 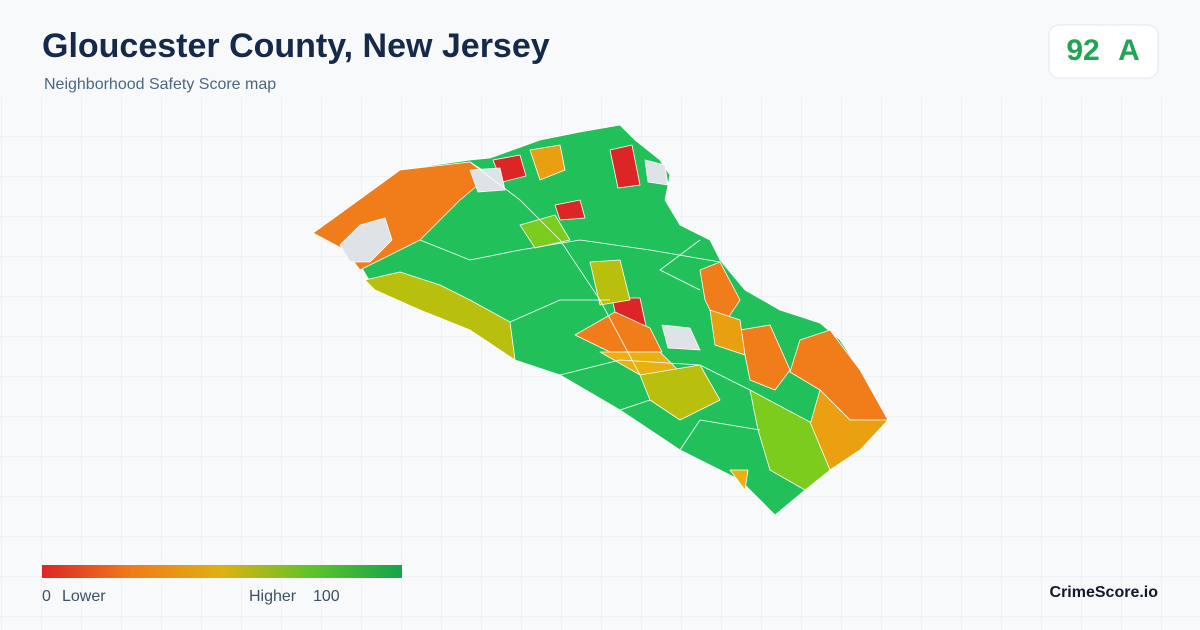 I want to click on score-grade: A, so click(x=1129, y=50).